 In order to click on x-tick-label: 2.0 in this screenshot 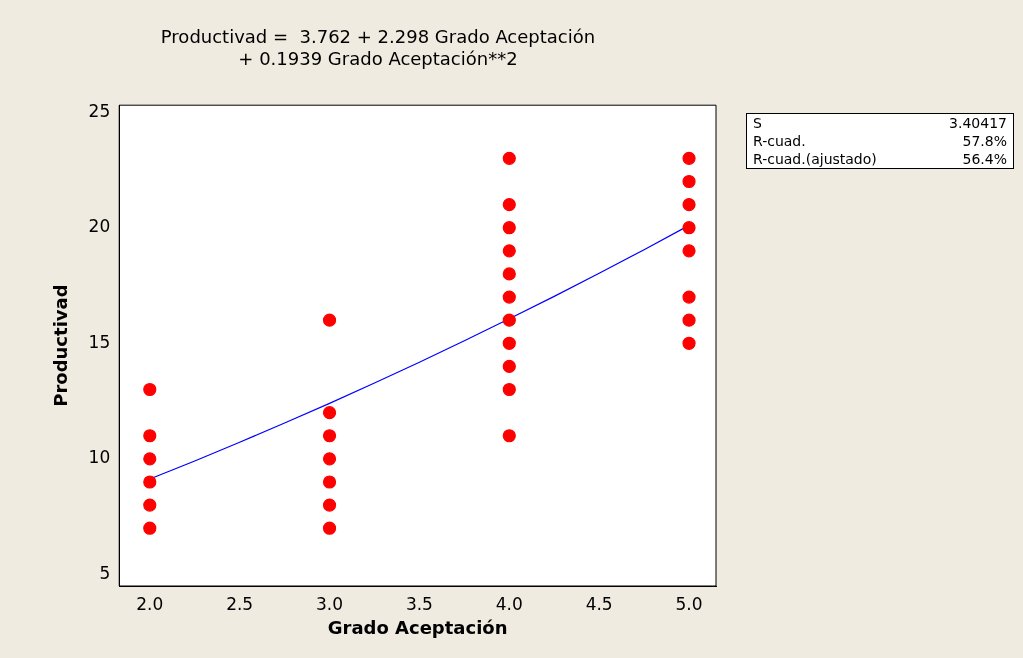, I will do `click(150, 603)`.